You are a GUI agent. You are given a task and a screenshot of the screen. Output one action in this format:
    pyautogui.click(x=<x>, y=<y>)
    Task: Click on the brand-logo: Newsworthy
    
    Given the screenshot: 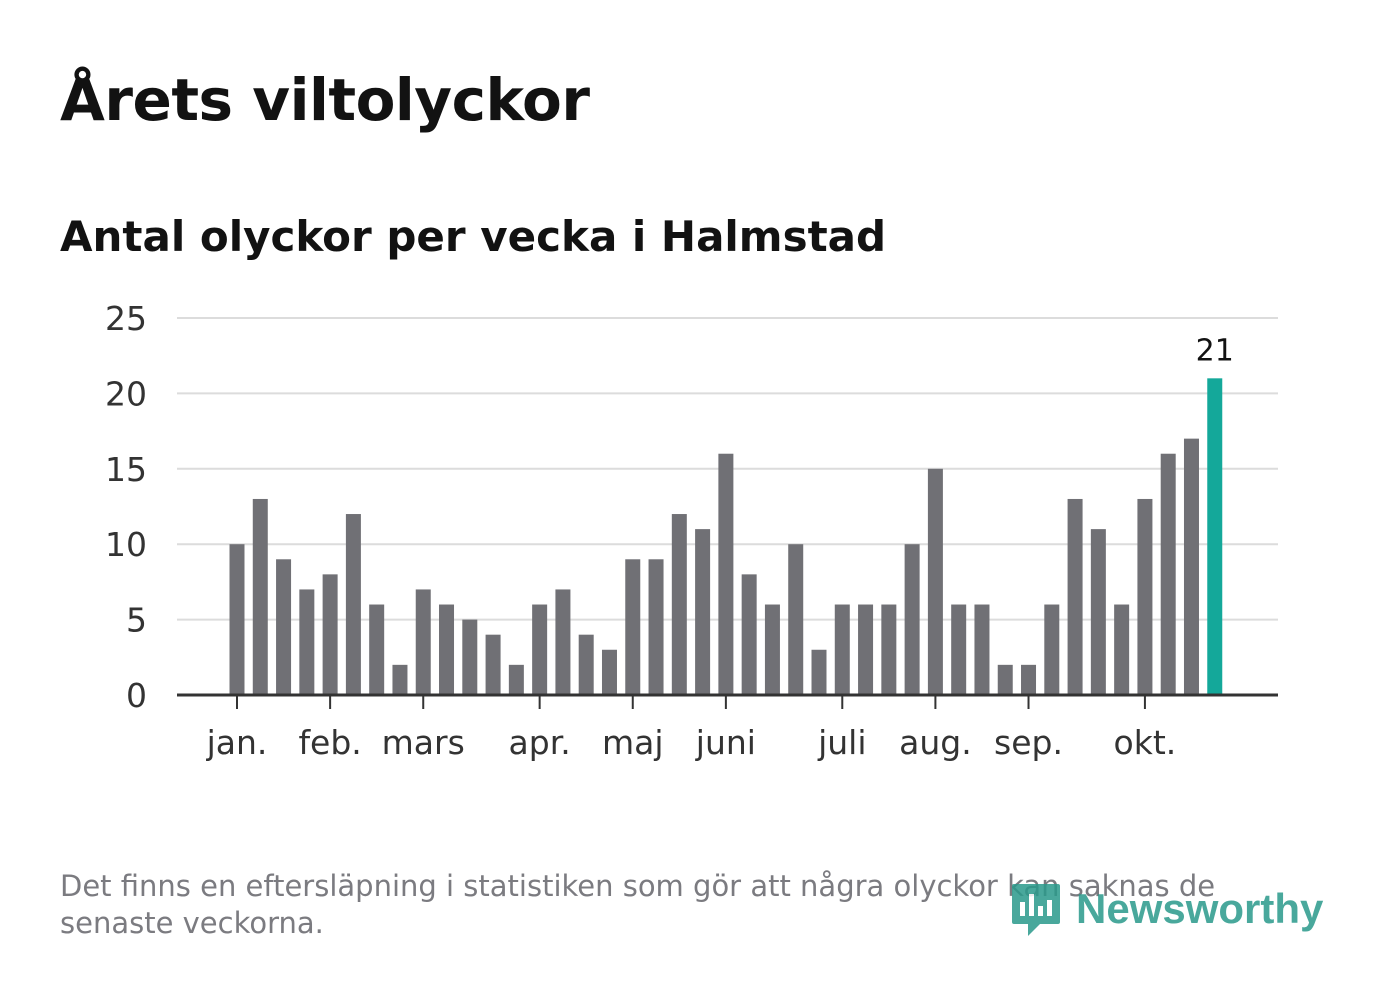 What is the action you would take?
    pyautogui.click(x=1166, y=909)
    